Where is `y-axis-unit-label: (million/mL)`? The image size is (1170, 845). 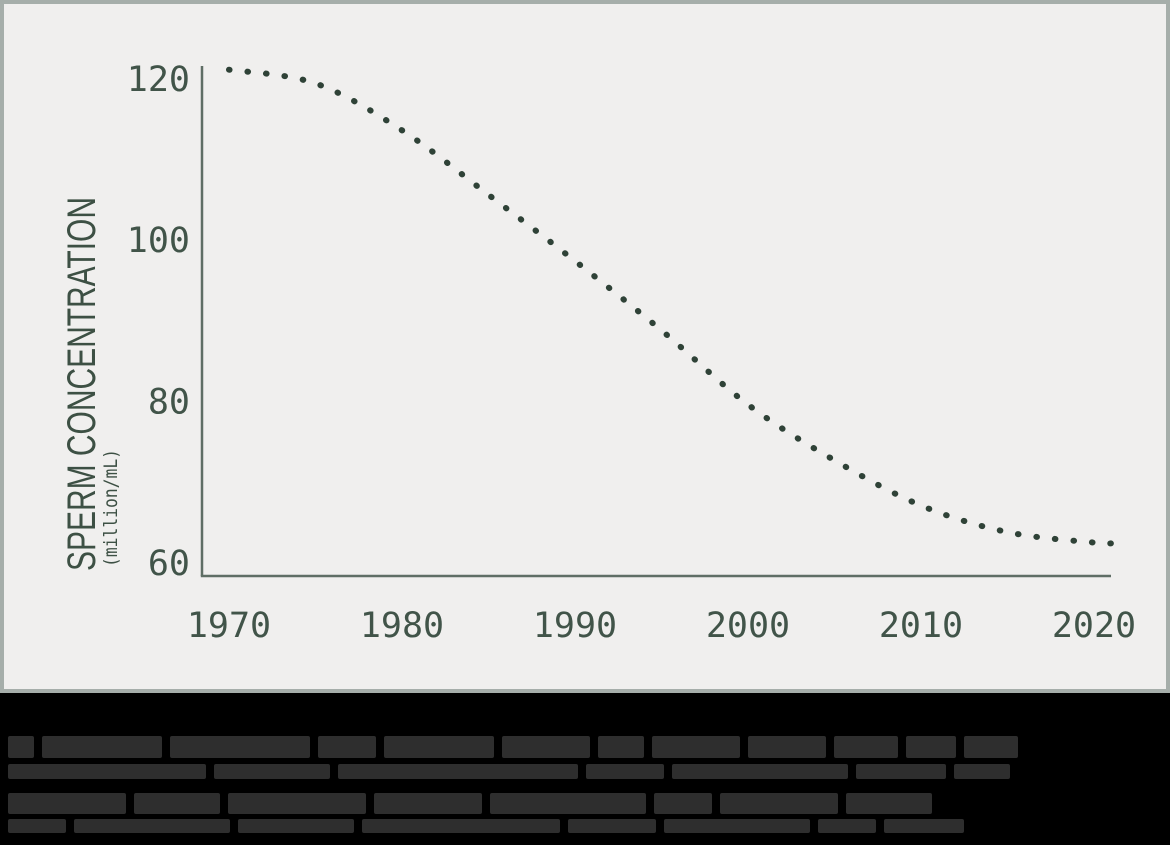
y-axis-unit-label: (million/mL) is located at coordinates (111, 508).